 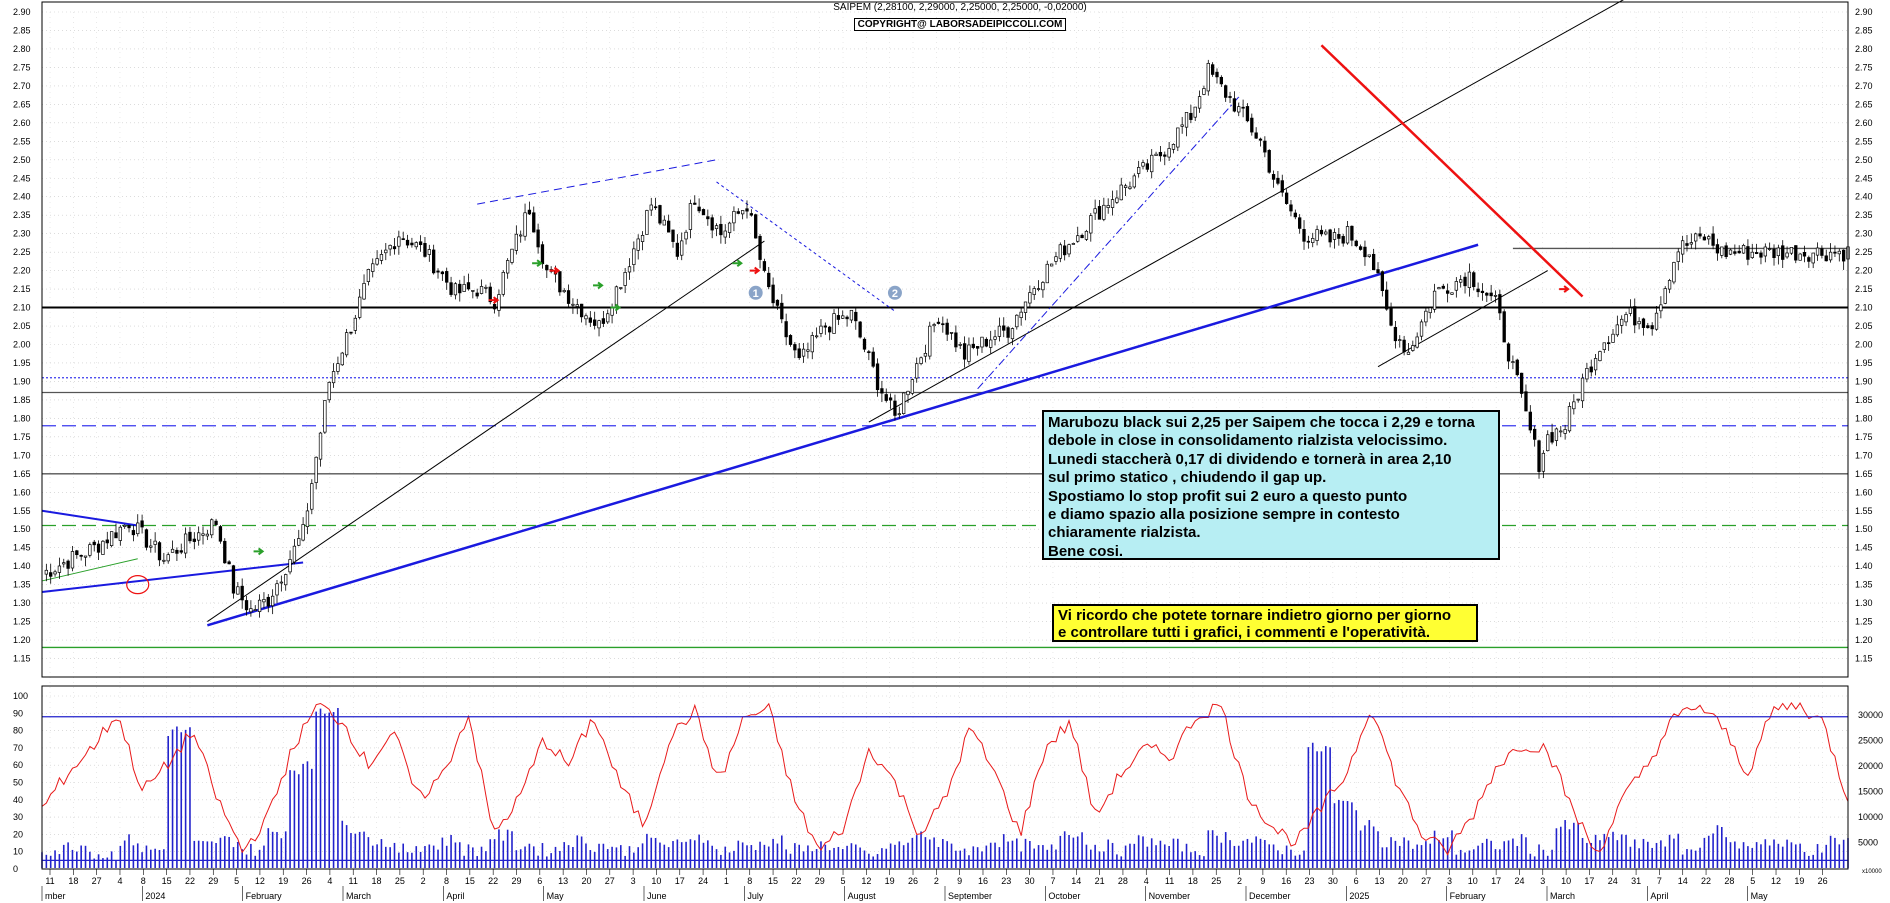 What do you see at coordinates (1864, 585) in the screenshot?
I see `price-tick-label-right: 1.35` at bounding box center [1864, 585].